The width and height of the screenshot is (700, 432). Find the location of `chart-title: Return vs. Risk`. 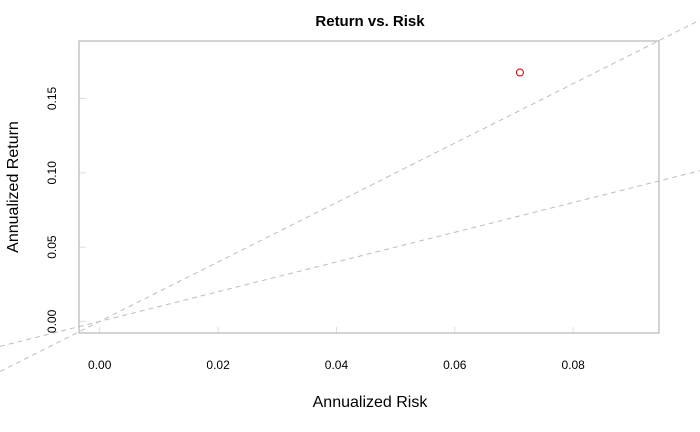

chart-title: Return vs. Risk is located at coordinates (370, 21).